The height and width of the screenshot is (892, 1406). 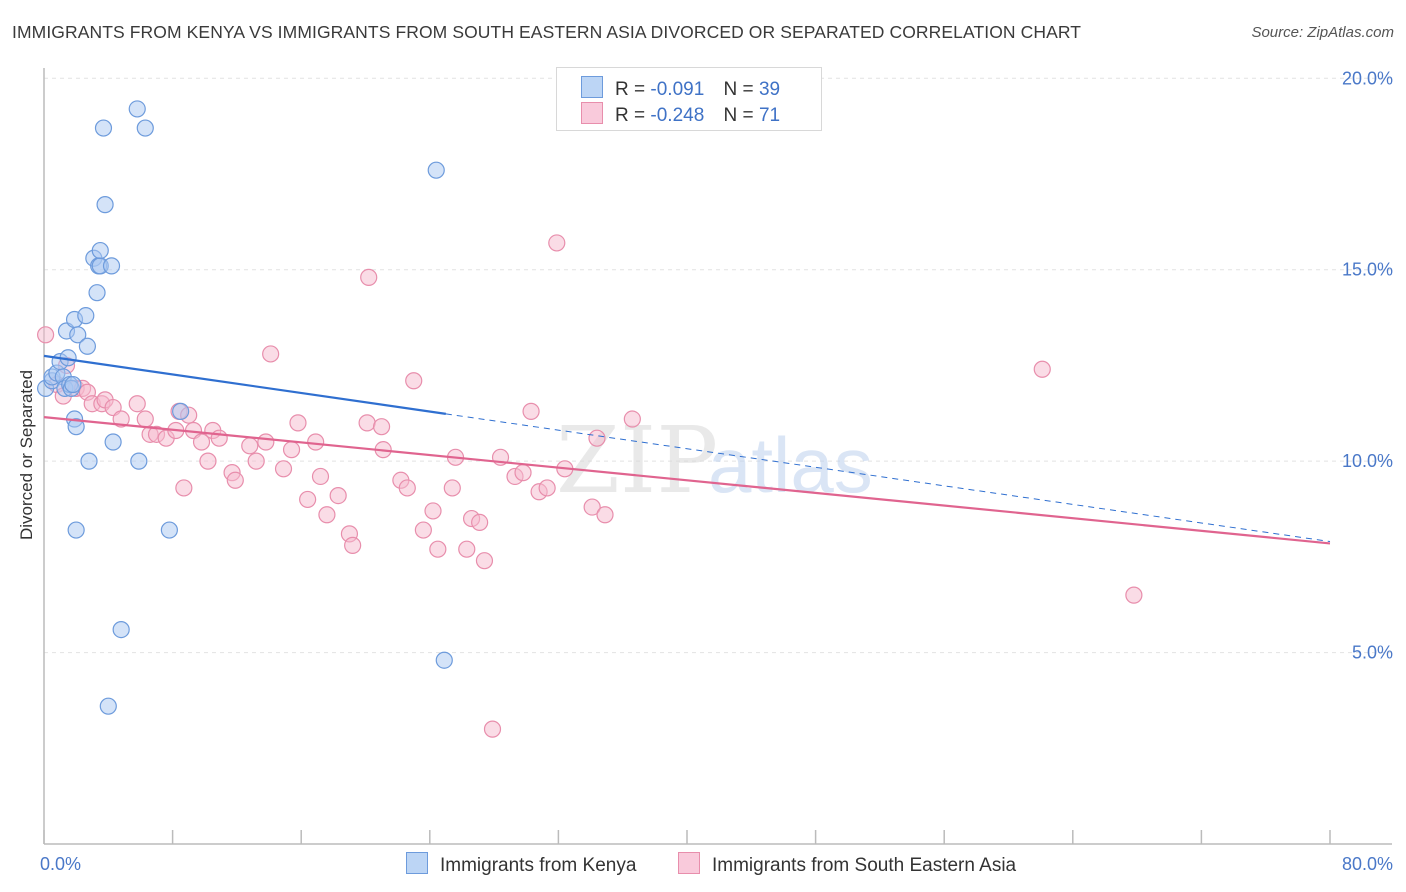 What do you see at coordinates (1372, 653) in the screenshot?
I see `y-tick-label: 5.0%` at bounding box center [1372, 653].